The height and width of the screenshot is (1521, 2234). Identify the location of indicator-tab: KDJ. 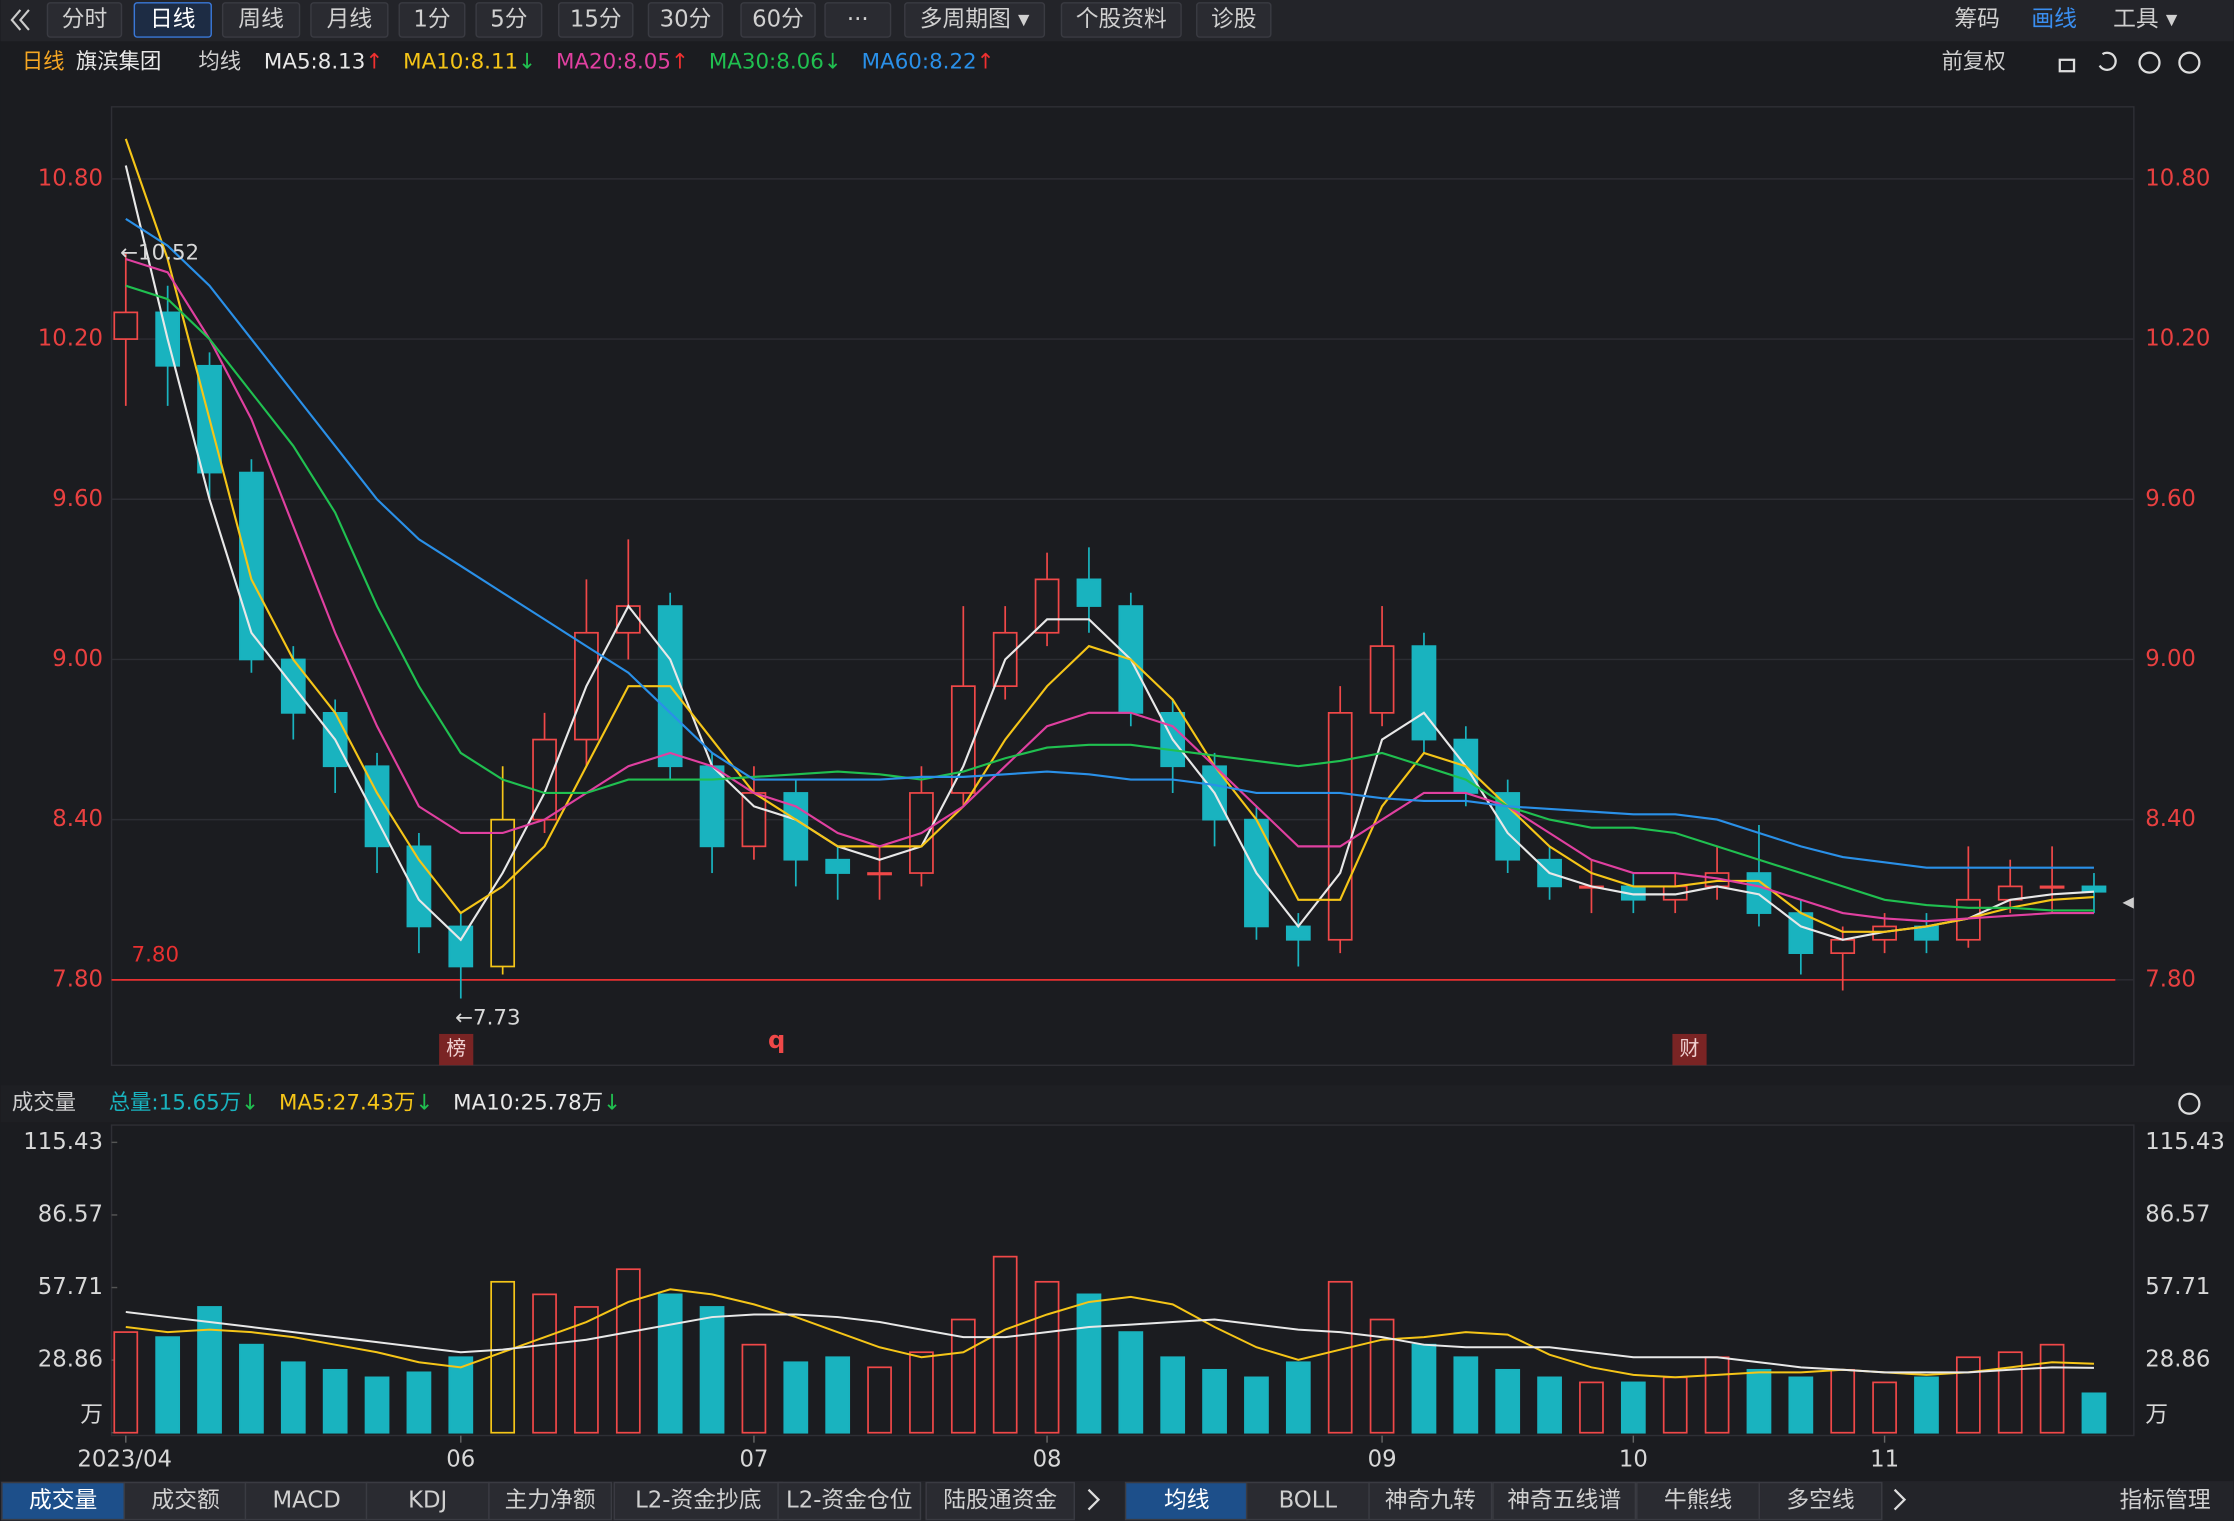
(427, 1501).